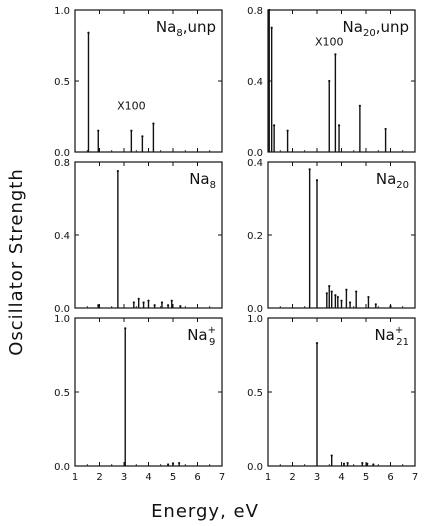 This screenshot has height=526, width=436. What do you see at coordinates (331, 236) in the screenshot?
I see `panel-middle-right: 0.0 0.2 0.4 Na20` at bounding box center [331, 236].